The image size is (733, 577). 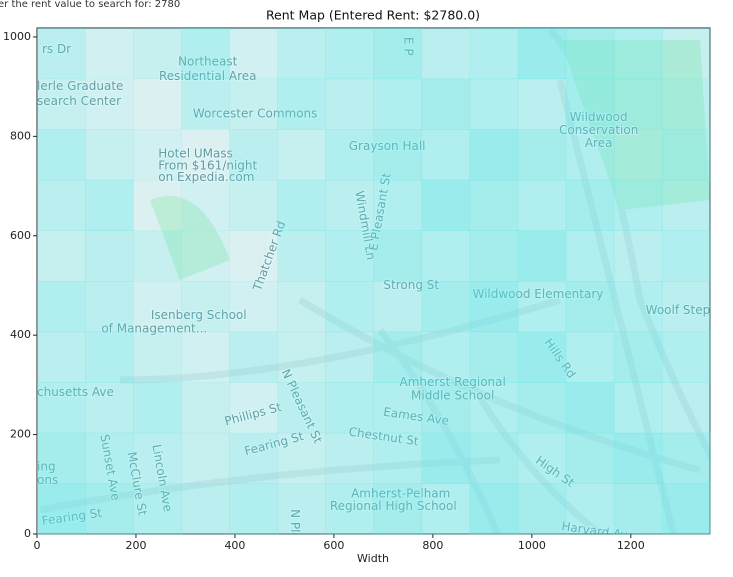 I want to click on map-label: Conservation, so click(x=598, y=130).